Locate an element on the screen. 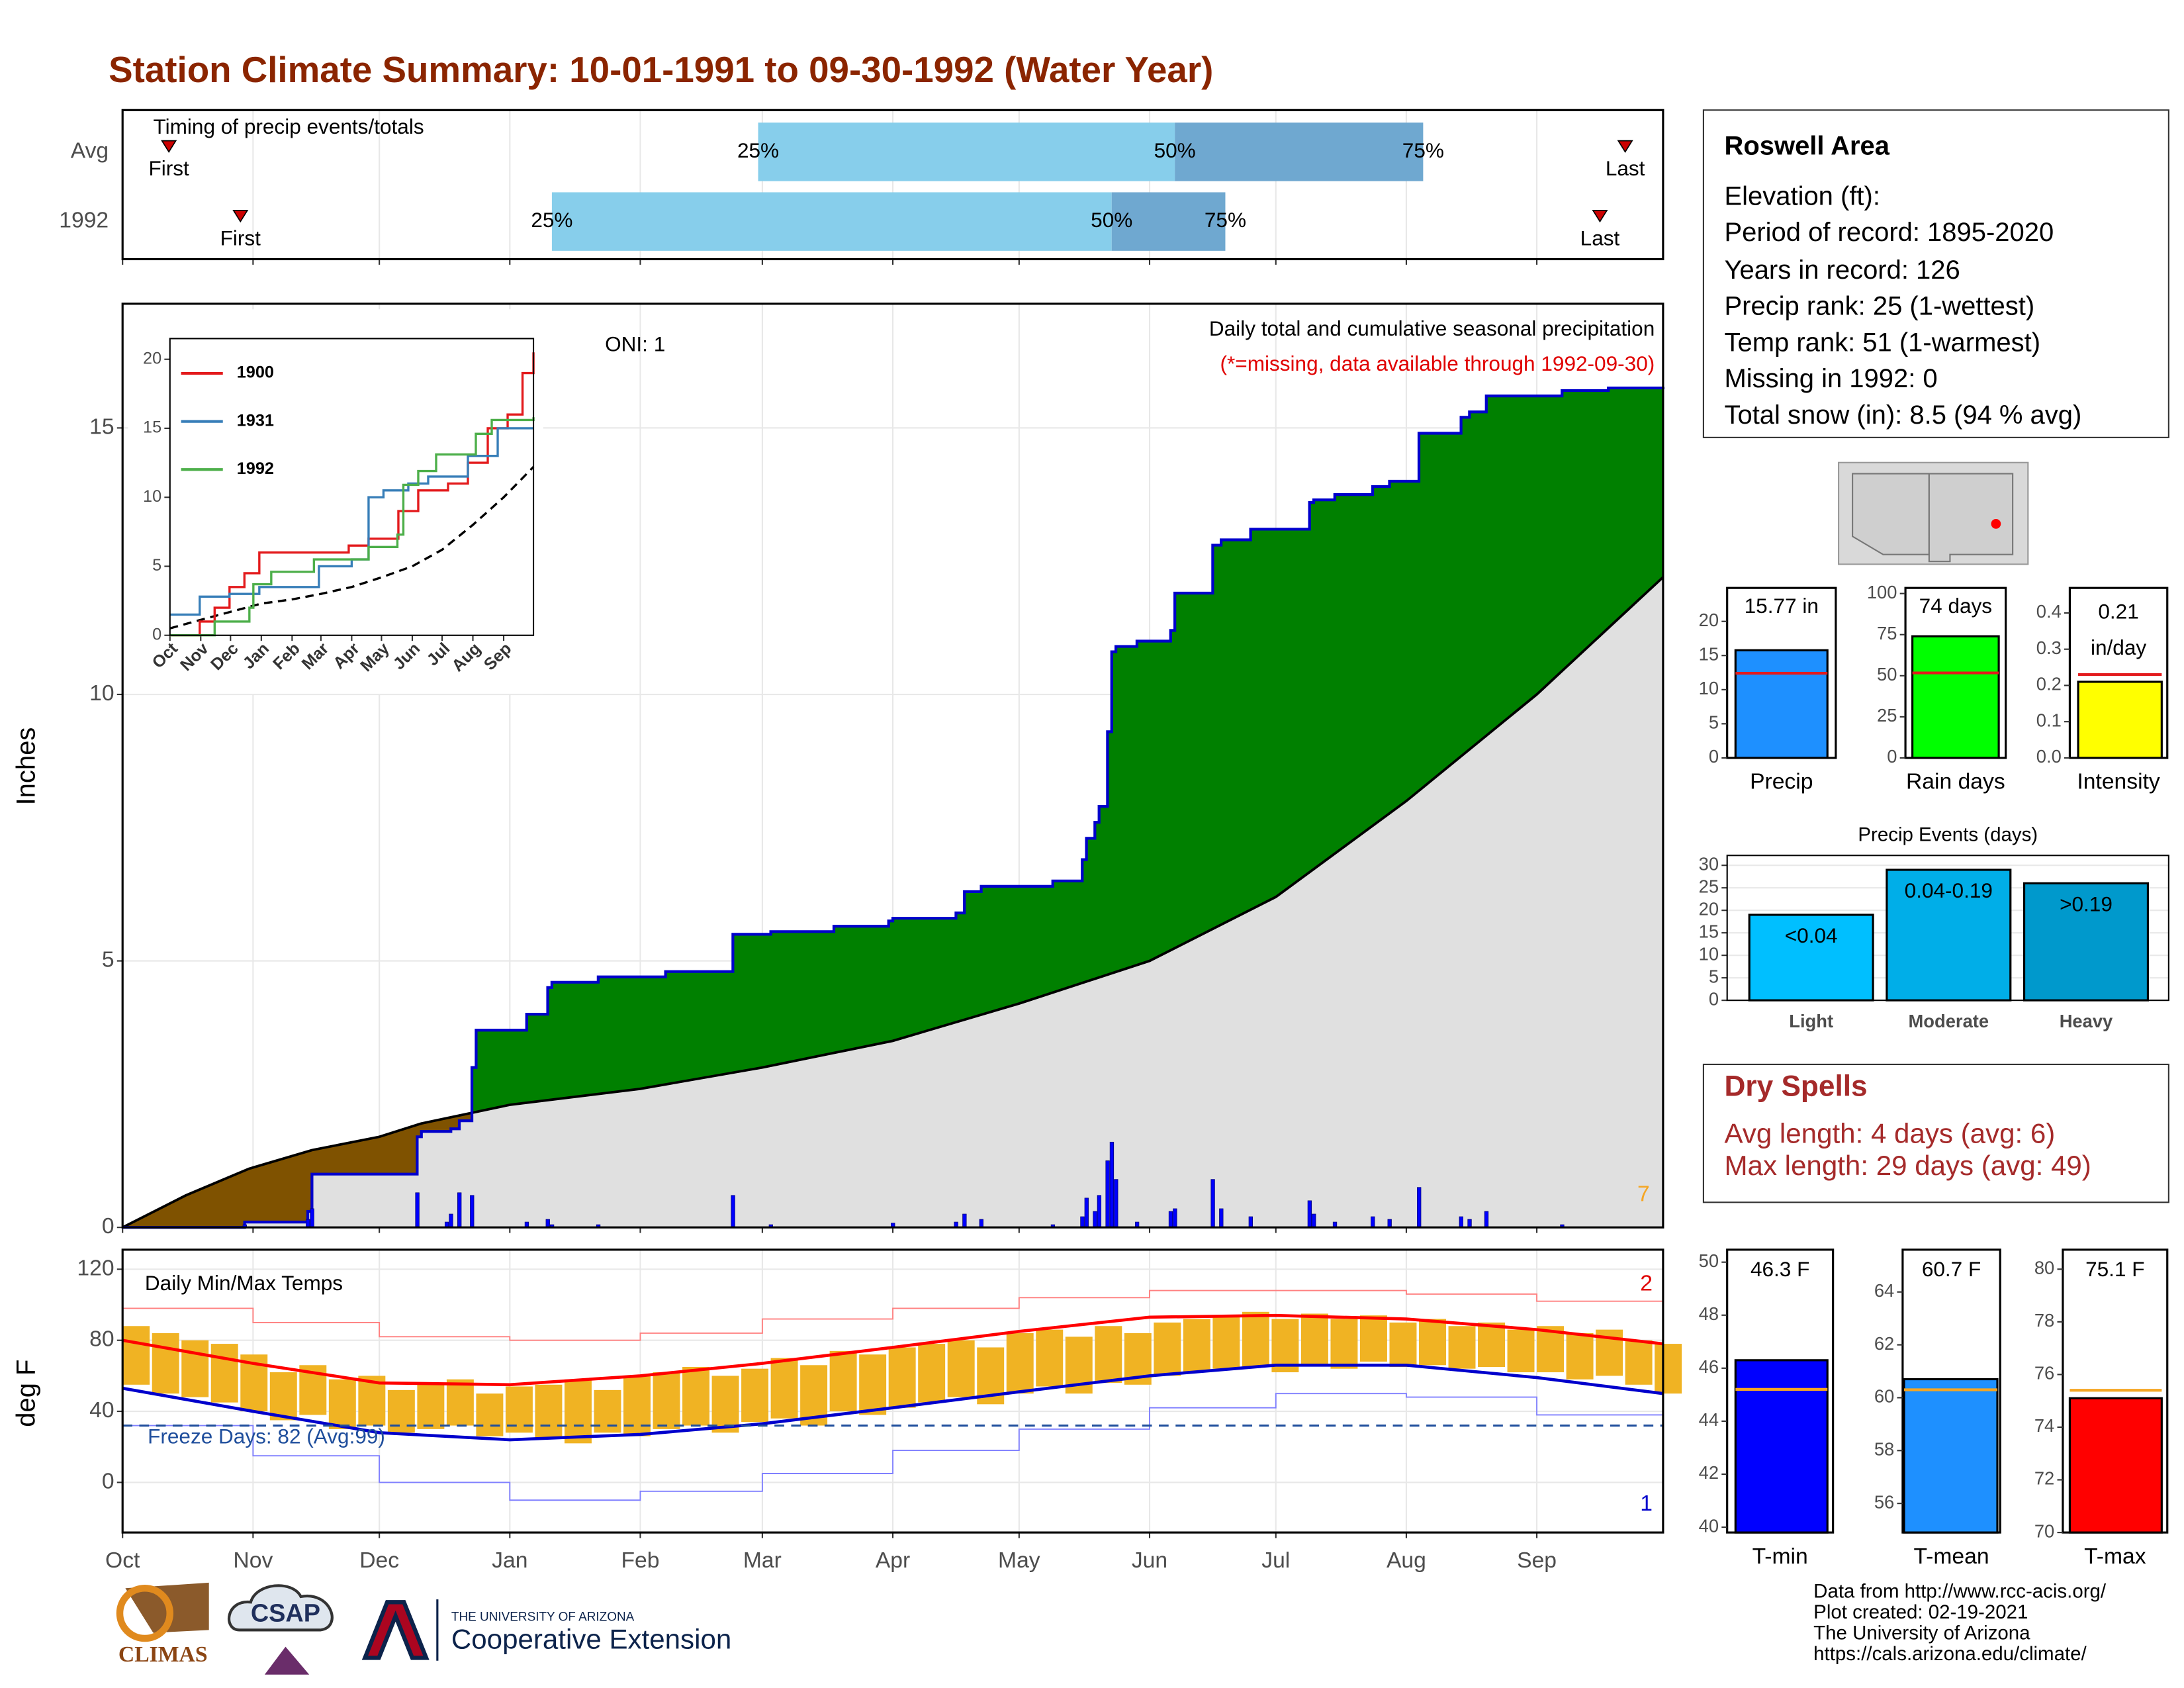  y-tick-label: 0.3 is located at coordinates (2049, 647).